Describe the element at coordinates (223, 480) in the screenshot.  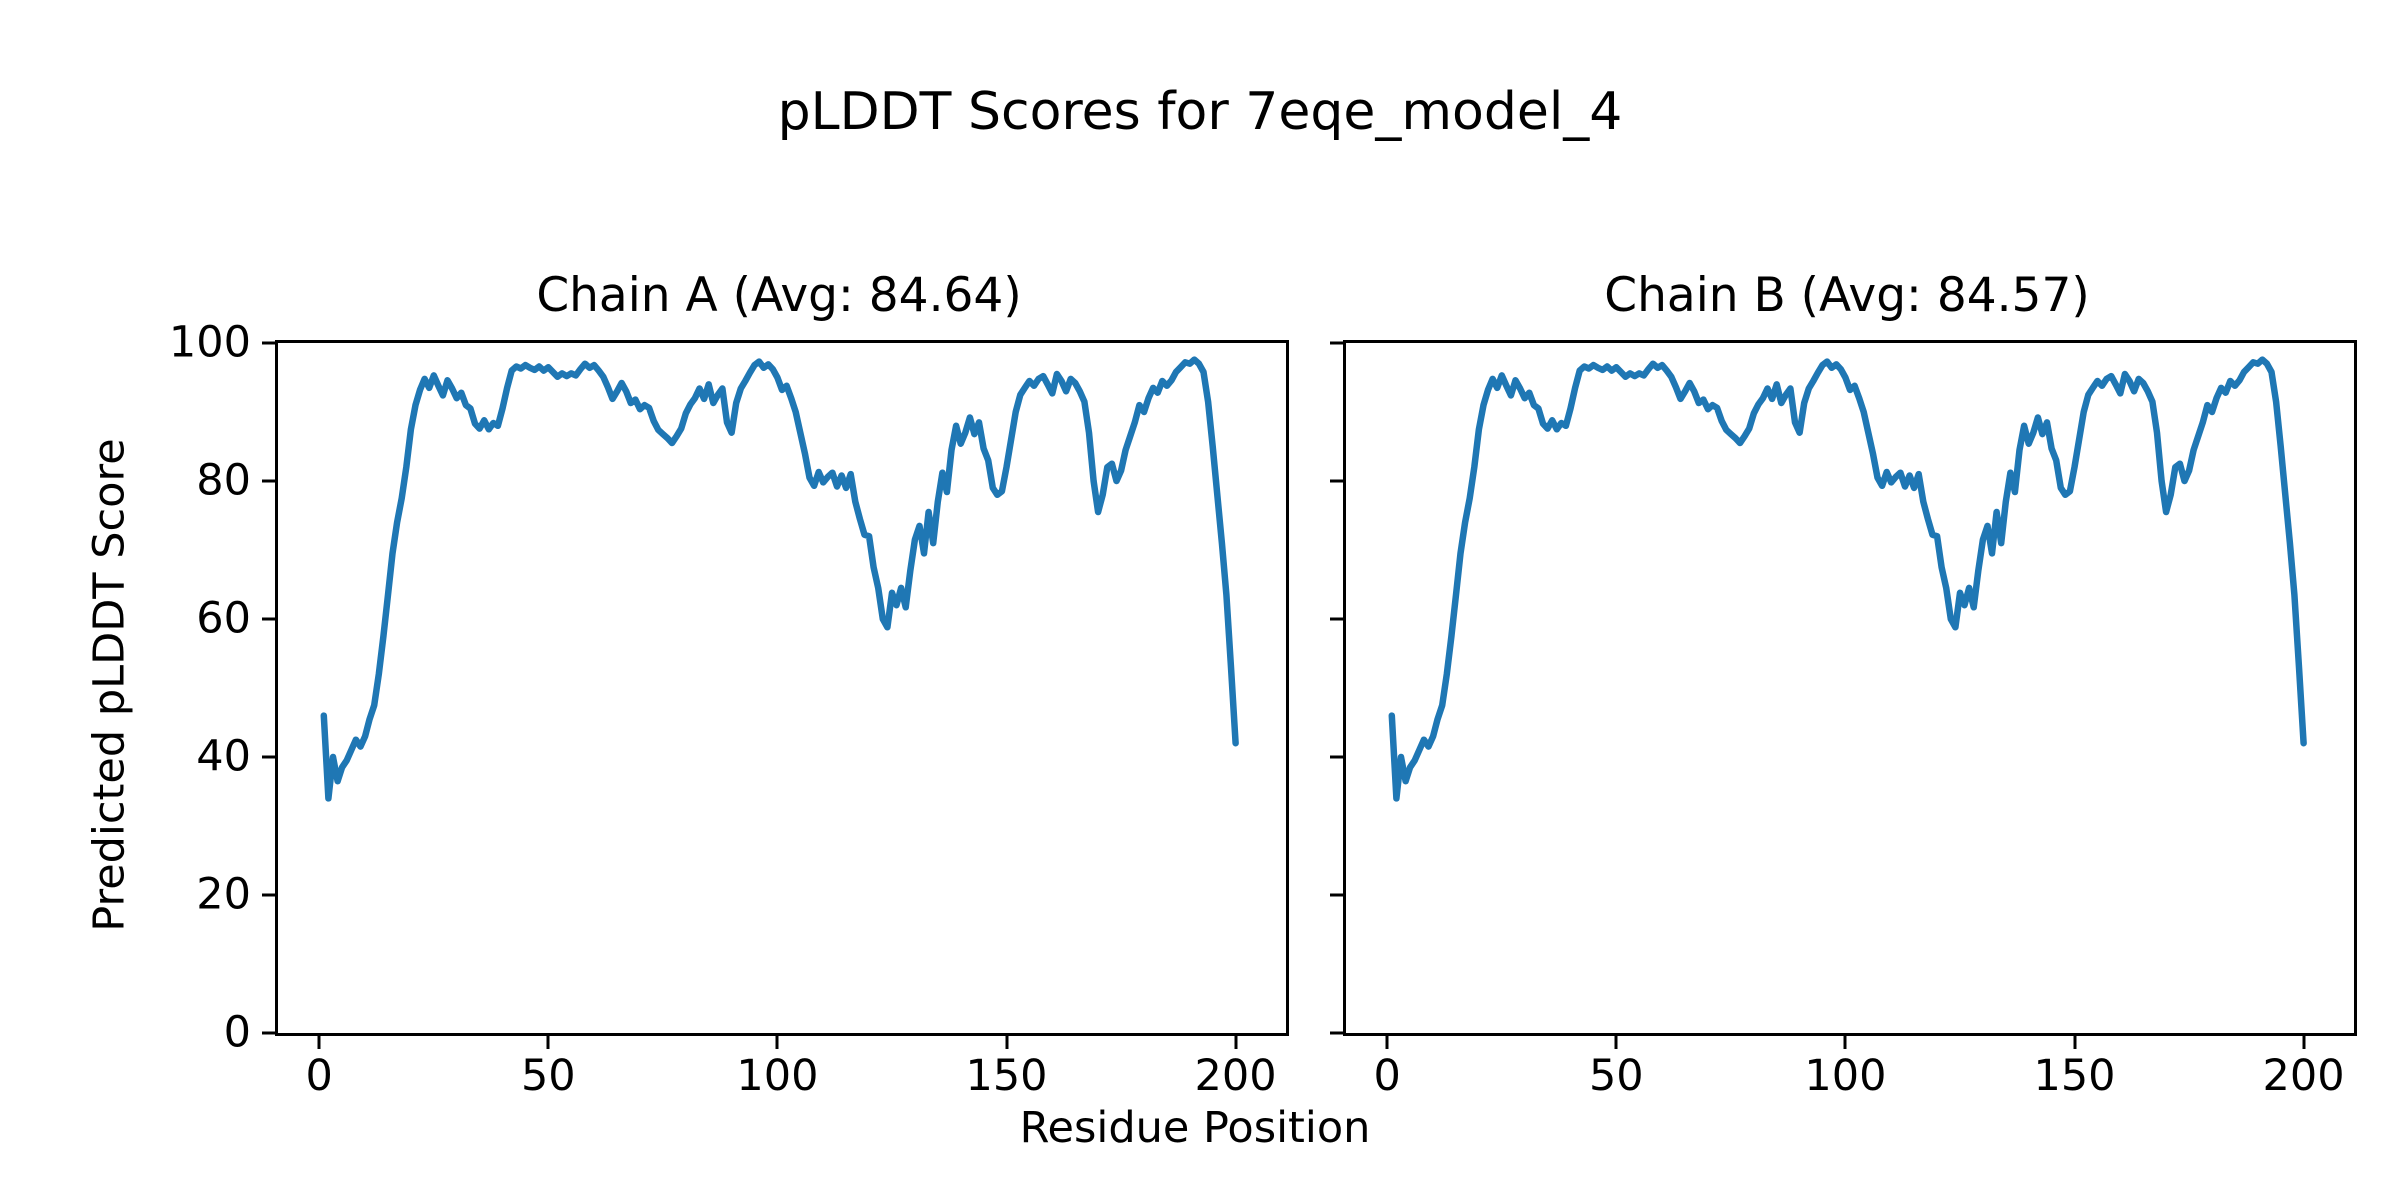
I see `y-tick-label-80: 80` at that location.